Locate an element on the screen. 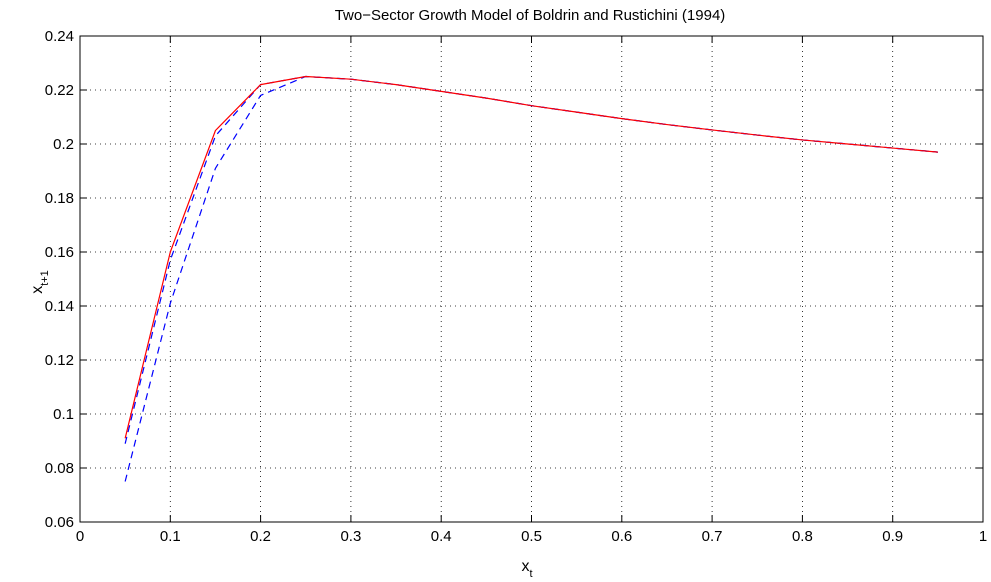 This screenshot has width=991, height=582. x-tick-label: 0.8 is located at coordinates (802, 536).